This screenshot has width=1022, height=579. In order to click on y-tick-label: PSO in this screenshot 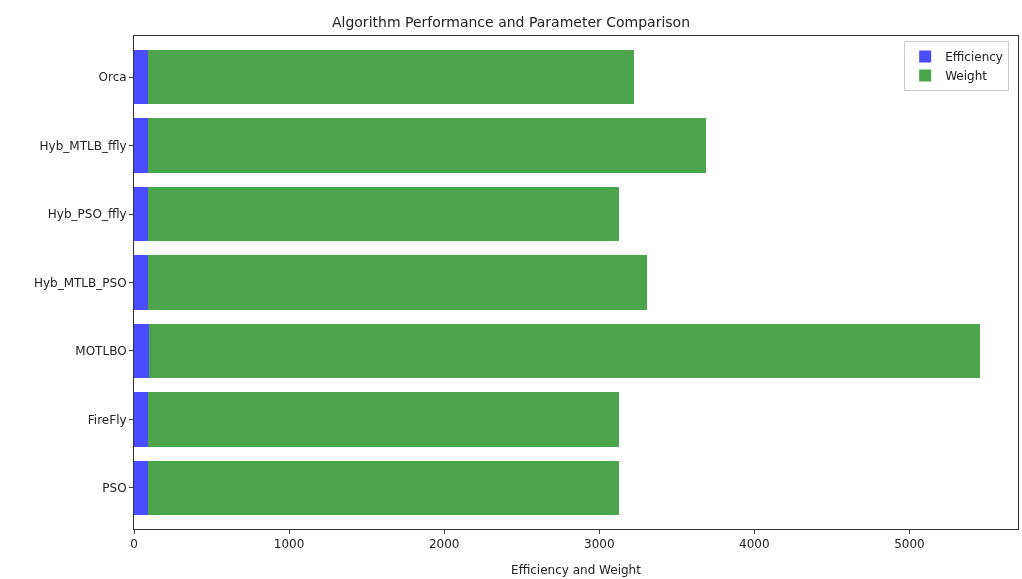, I will do `click(114, 488)`.